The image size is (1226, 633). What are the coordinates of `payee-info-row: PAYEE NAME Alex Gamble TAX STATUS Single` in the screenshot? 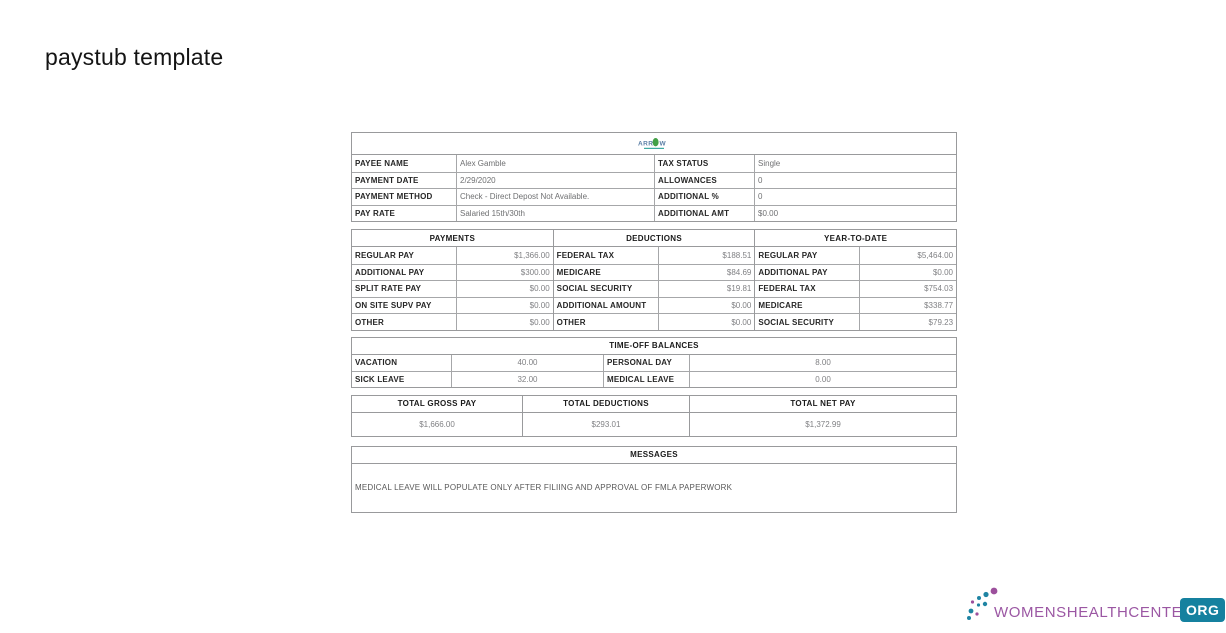 It's located at (654, 163).